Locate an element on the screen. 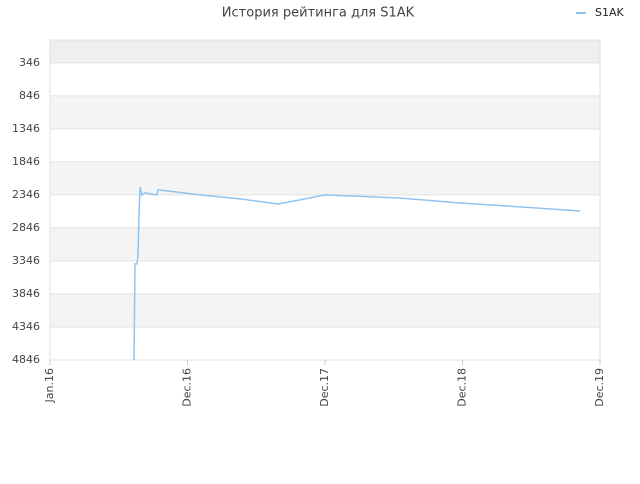  y-tick-label: 4346 is located at coordinates (26, 326).